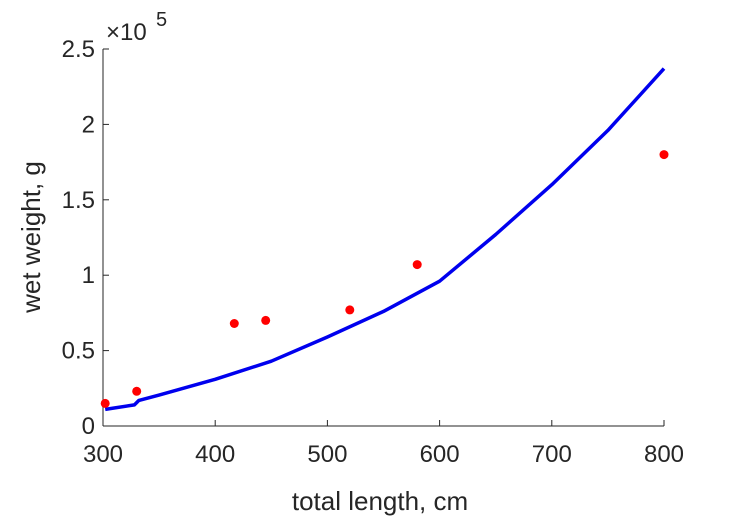 The width and height of the screenshot is (729, 521). I want to click on x-tick-label: 500, so click(327, 454).